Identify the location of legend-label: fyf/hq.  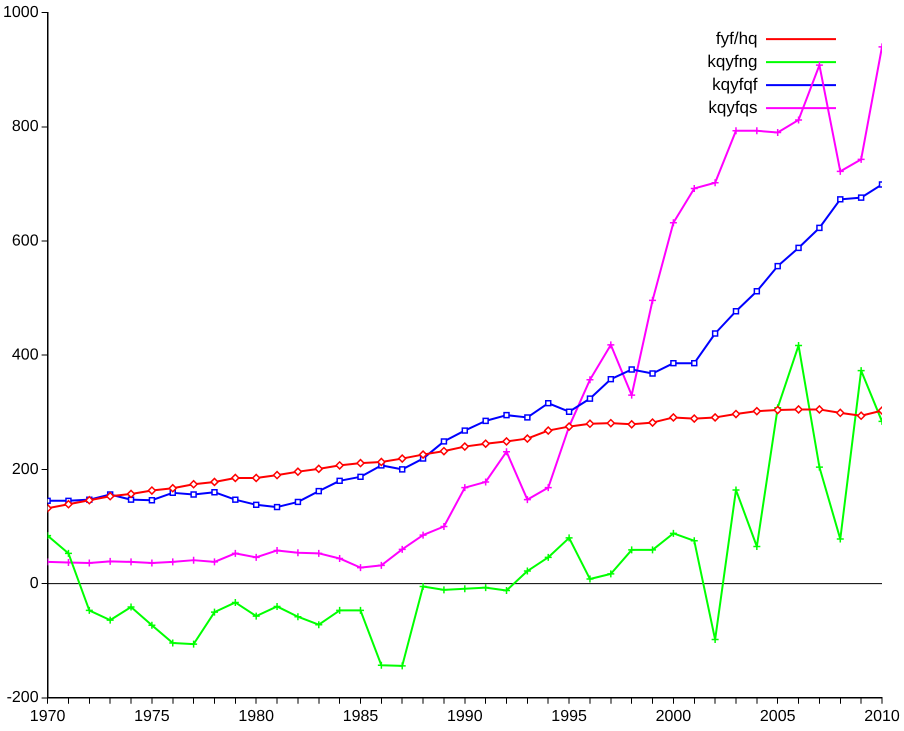
(737, 38).